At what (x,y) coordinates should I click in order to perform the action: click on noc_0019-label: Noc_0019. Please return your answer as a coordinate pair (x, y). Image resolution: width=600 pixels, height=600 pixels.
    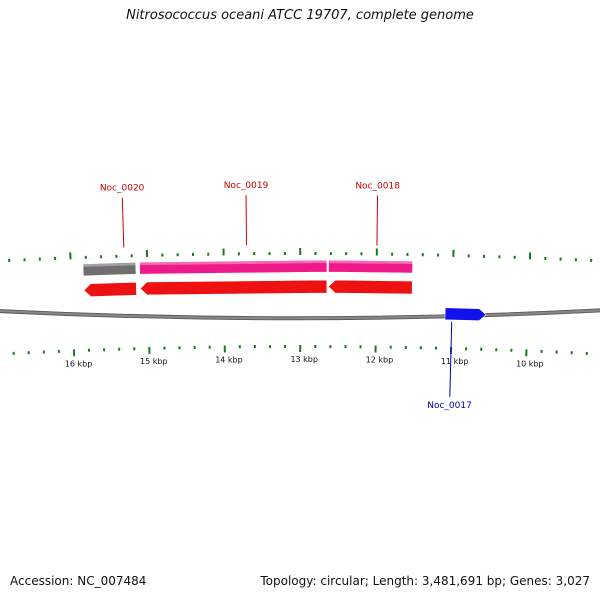
    Looking at the image, I should click on (246, 186).